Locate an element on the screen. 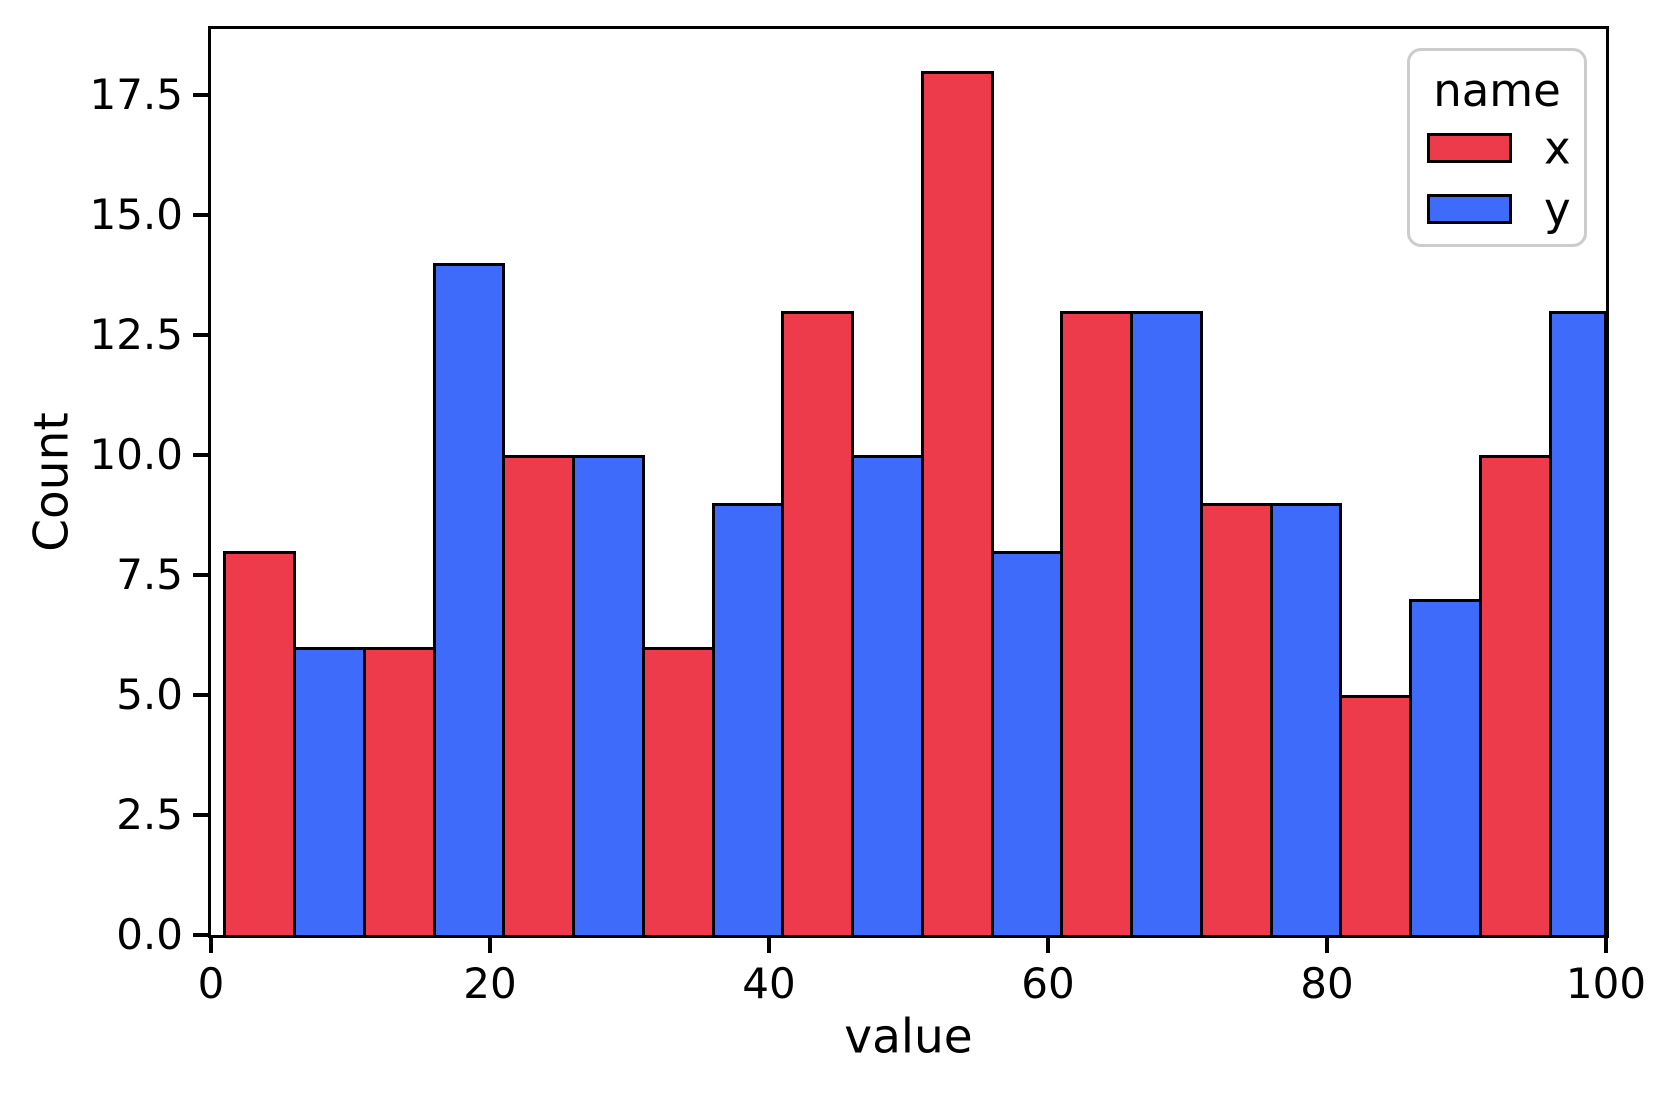 Image resolution: width=1675 pixels, height=1095 pixels. x-tick-label: 20 is located at coordinates (490, 983).